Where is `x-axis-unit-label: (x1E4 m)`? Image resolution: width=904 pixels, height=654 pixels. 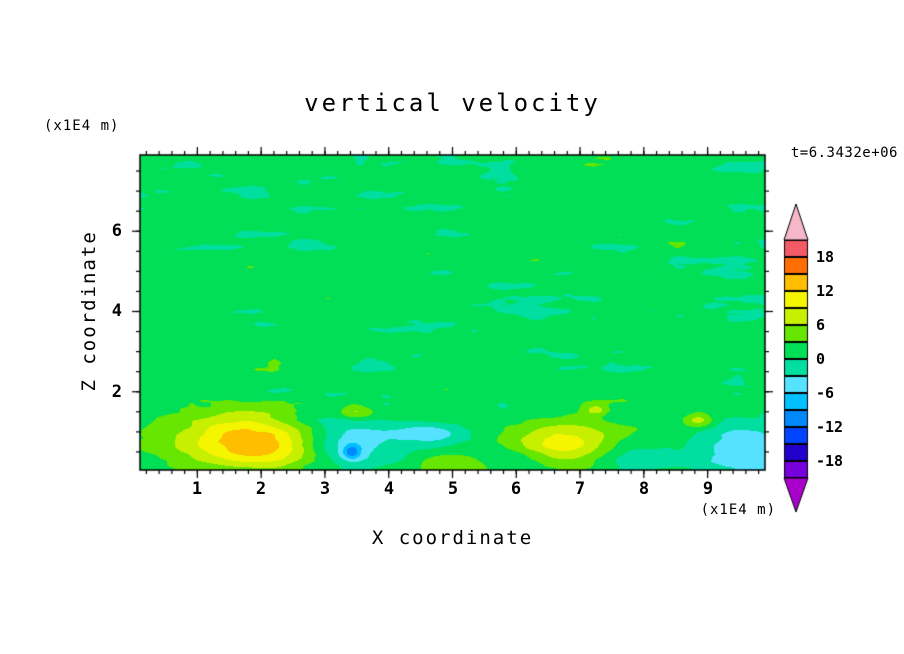 x-axis-unit-label: (x1E4 m) is located at coordinates (738, 510).